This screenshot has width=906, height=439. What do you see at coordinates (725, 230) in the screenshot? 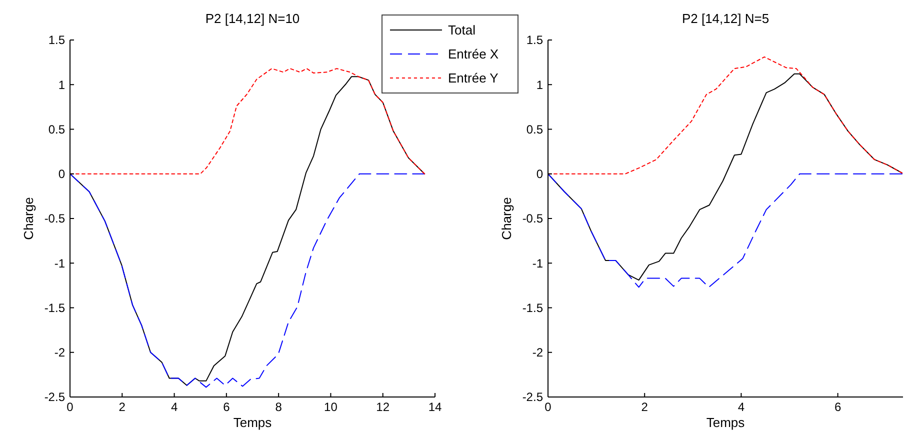
I see `line-series` at bounding box center [725, 230].